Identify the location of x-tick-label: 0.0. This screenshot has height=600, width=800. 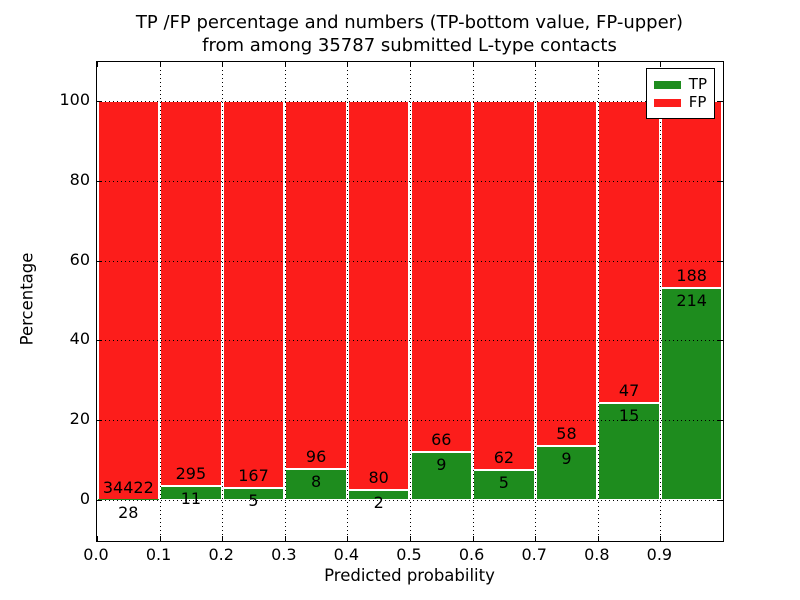
(96, 554).